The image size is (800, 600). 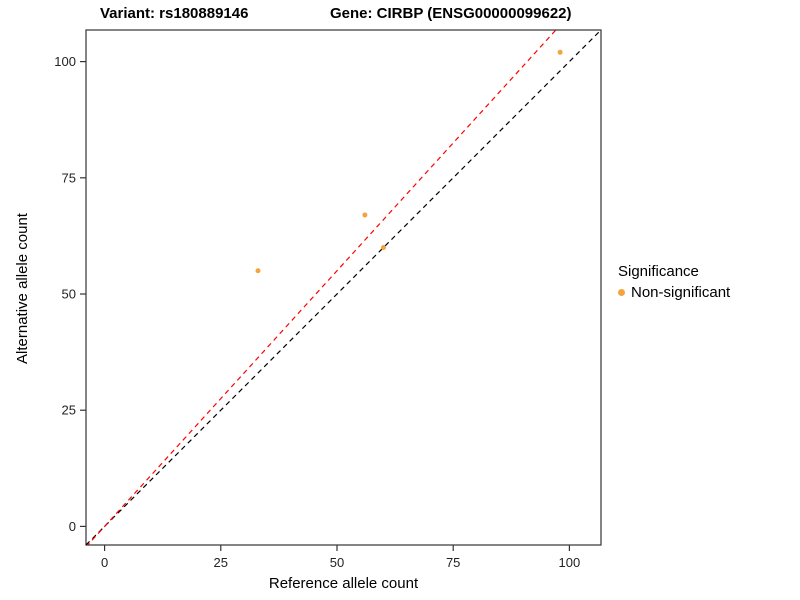 What do you see at coordinates (22, 288) in the screenshot?
I see `y-axis-title: Alternative allele count` at bounding box center [22, 288].